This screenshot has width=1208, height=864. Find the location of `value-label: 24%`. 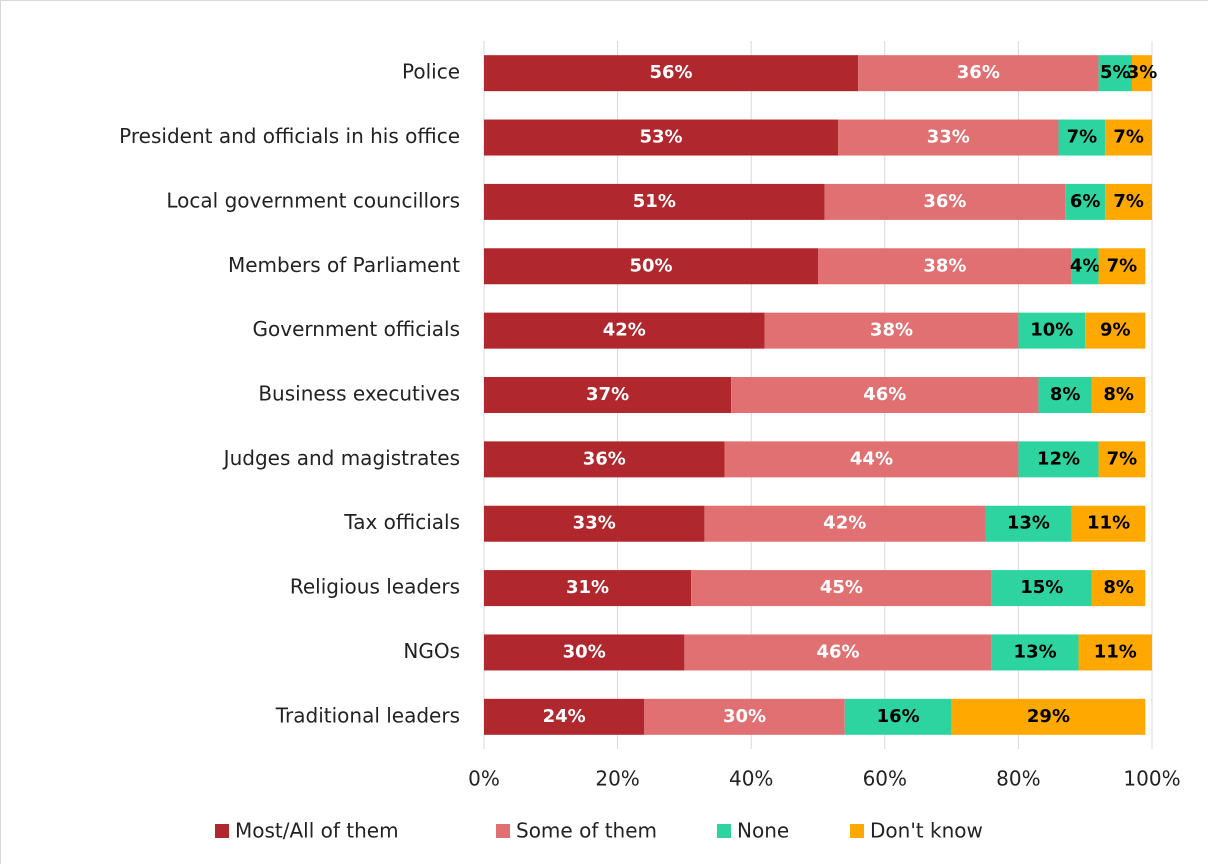

value-label: 24% is located at coordinates (564, 716).